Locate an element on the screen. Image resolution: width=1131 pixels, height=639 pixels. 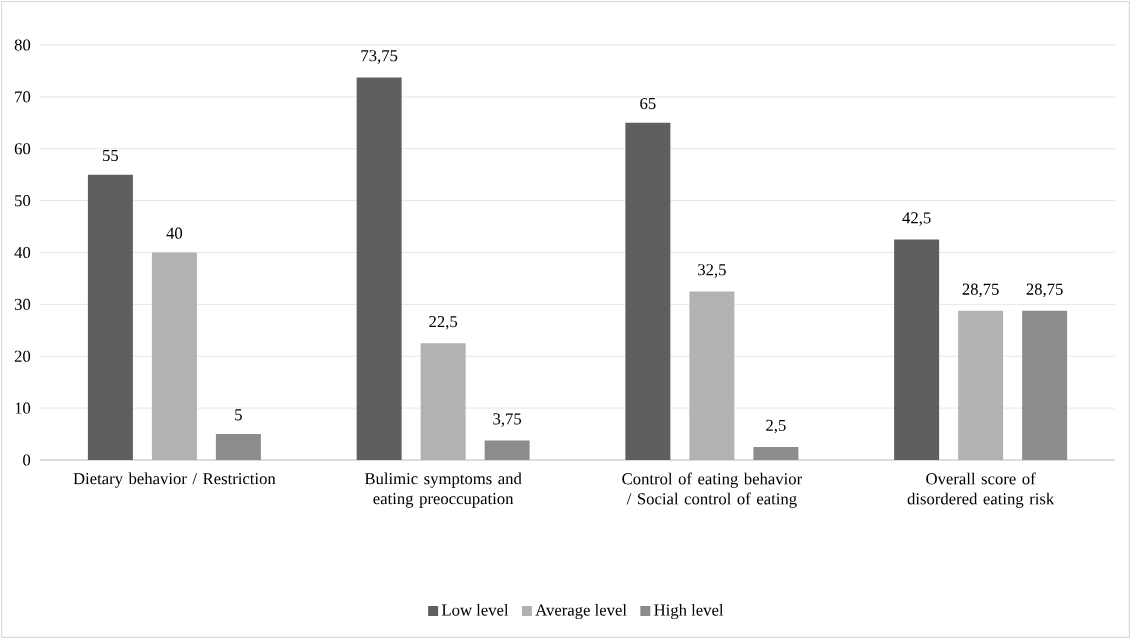
y-tick-label: 0 is located at coordinates (27, 460).